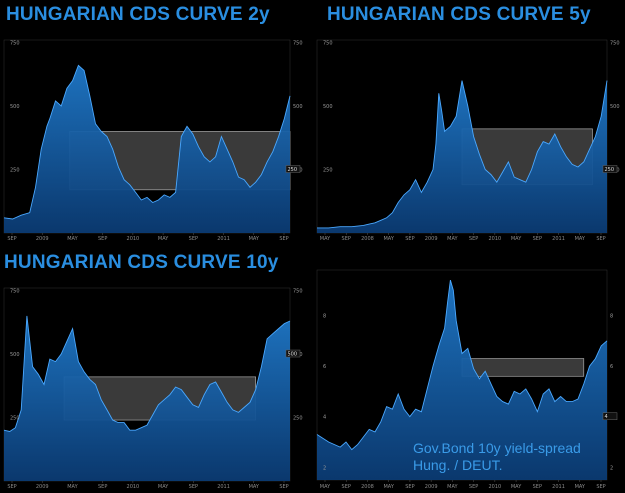  What do you see at coordinates (138, 14) in the screenshot?
I see `chart-title-2y: HUNGARIAN CDS CURVE 2y` at bounding box center [138, 14].